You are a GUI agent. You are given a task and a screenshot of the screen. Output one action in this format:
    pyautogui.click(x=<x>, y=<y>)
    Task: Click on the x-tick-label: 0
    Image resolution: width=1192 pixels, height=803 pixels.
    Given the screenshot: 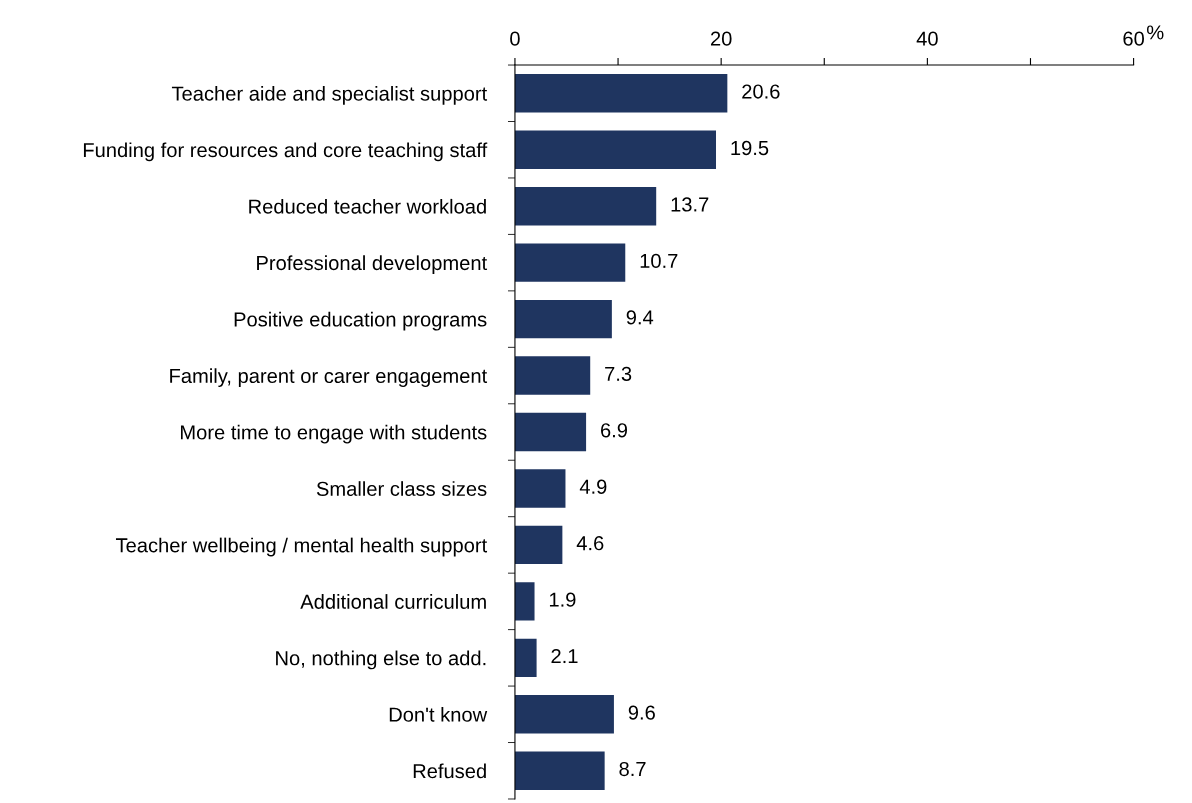 What is the action you would take?
    pyautogui.click(x=515, y=38)
    